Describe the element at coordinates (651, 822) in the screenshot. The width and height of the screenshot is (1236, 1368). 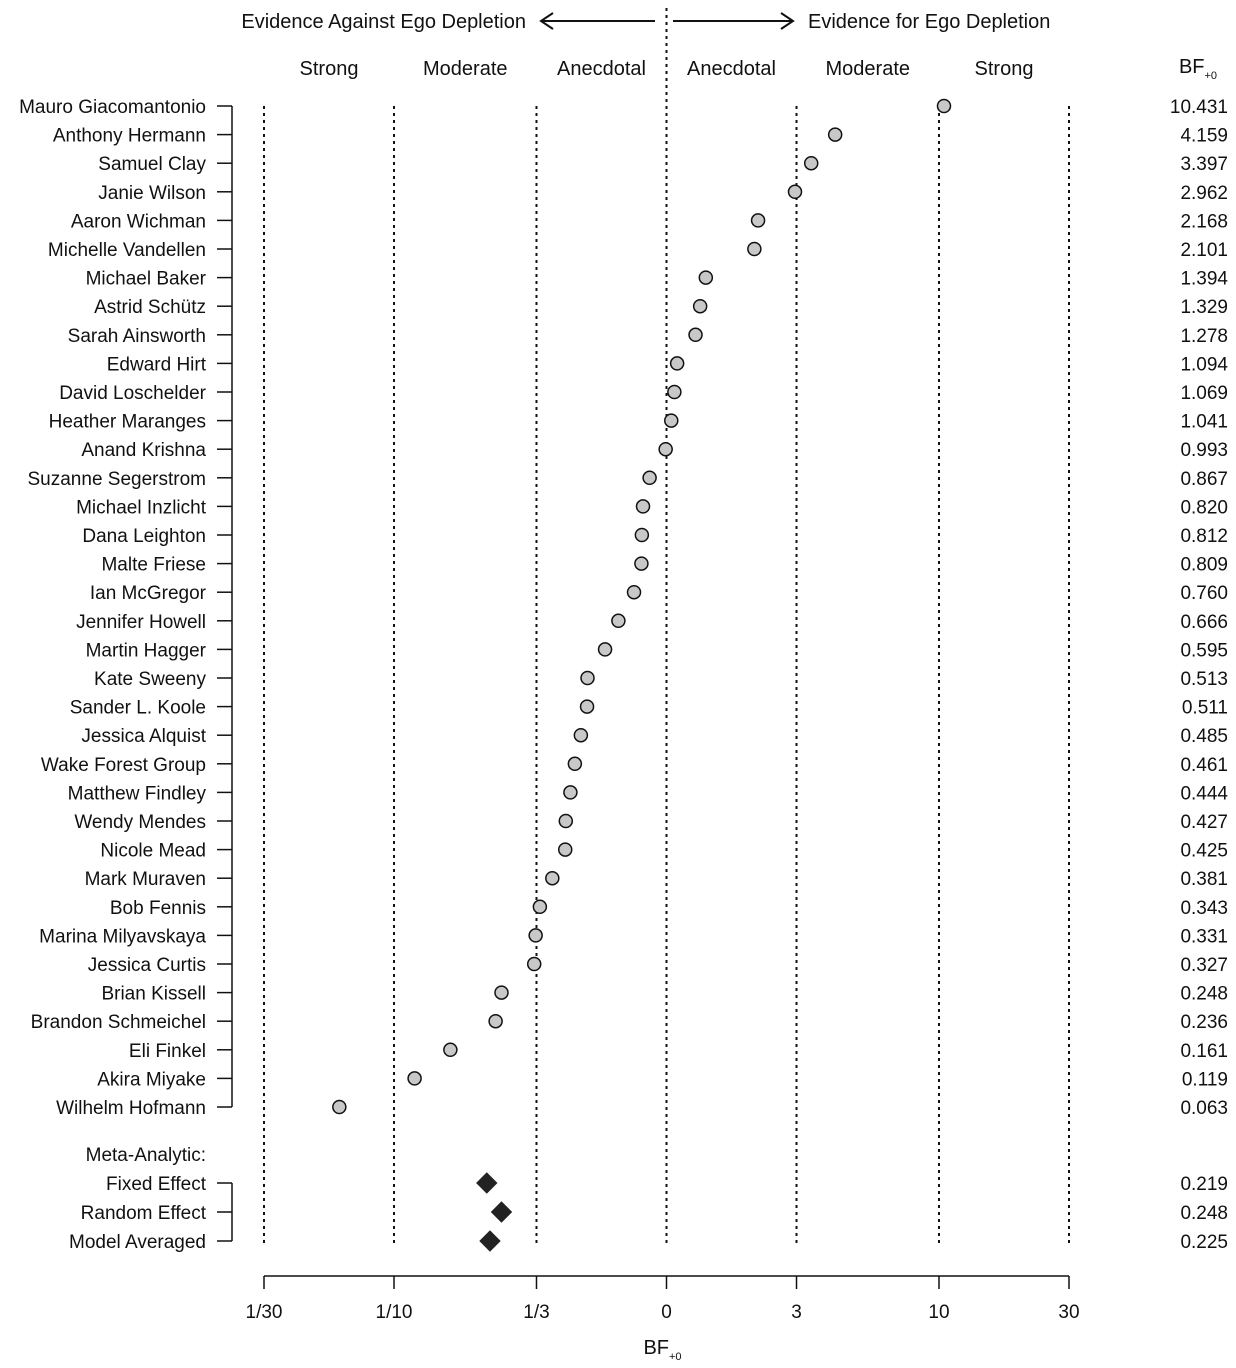
I see `study-row: Wendy Mendes 0.427` at that location.